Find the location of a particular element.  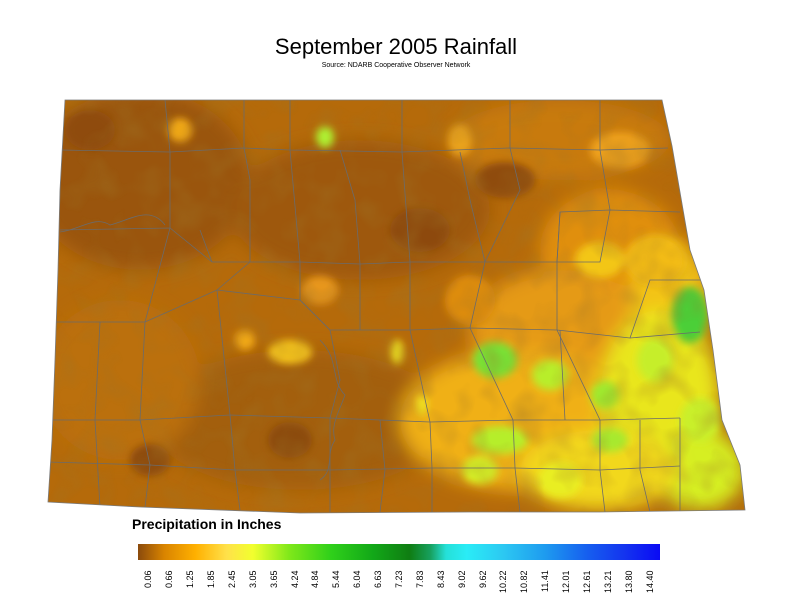

scale-tick-label: 6.63 is located at coordinates (378, 579).